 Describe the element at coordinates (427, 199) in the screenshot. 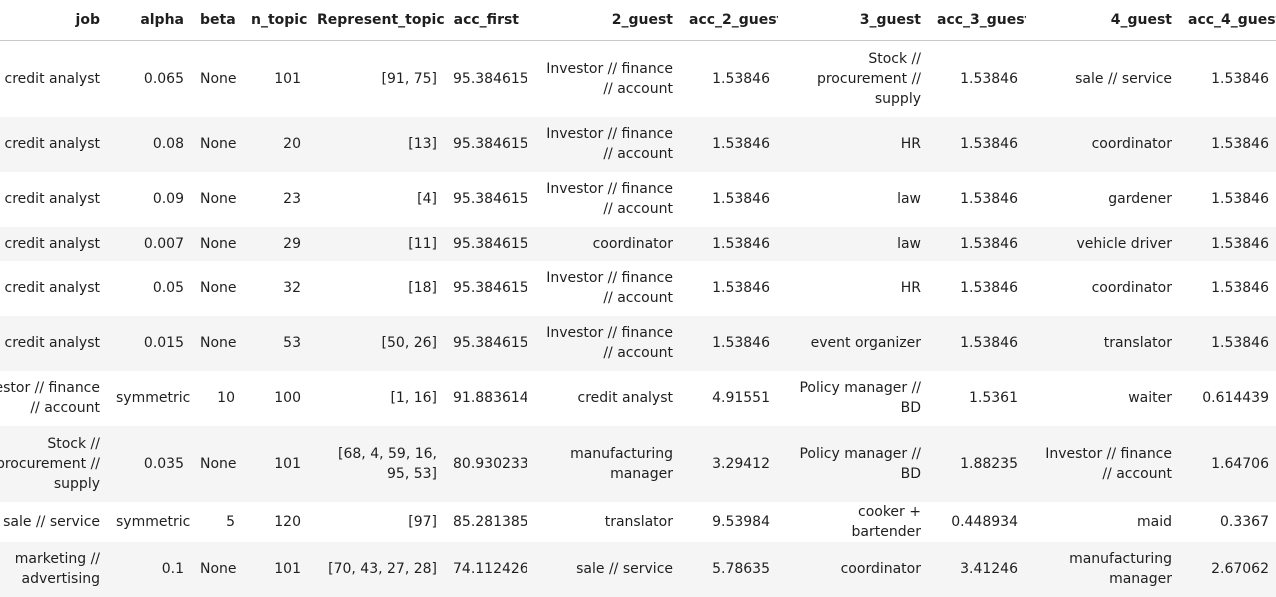

I see `cell-represent-topic: [4]` at that location.